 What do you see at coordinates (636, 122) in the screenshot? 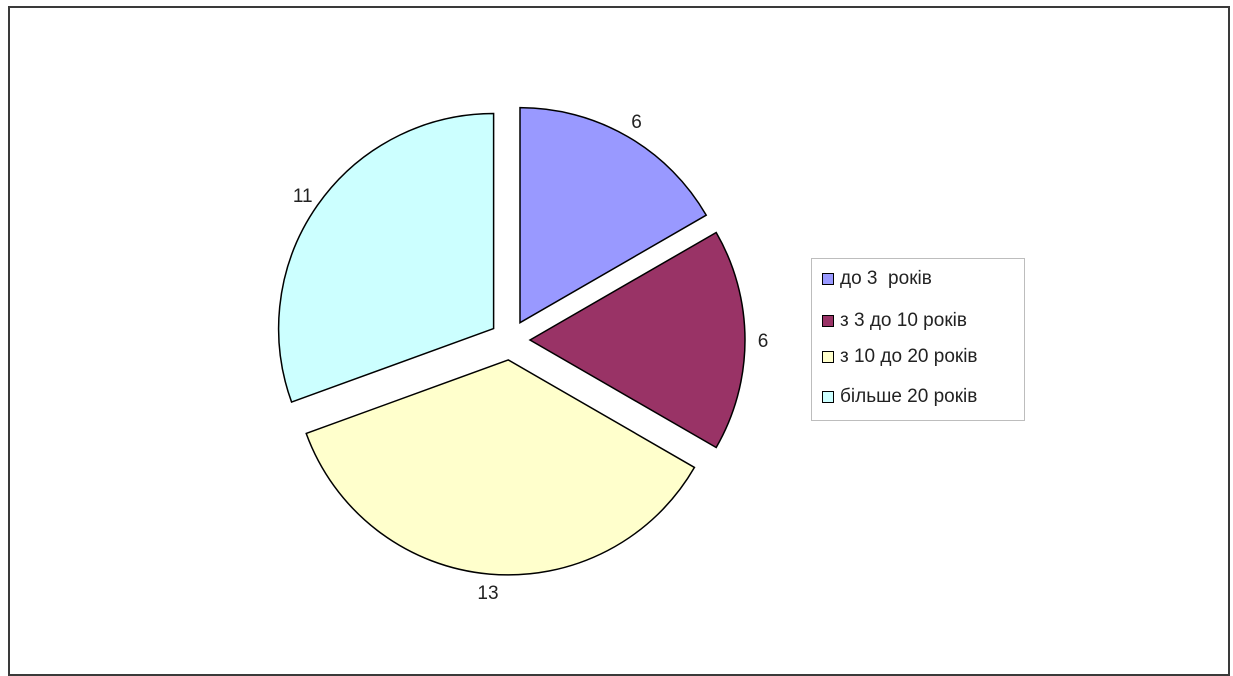
I see `data-label-under-3: 6` at bounding box center [636, 122].